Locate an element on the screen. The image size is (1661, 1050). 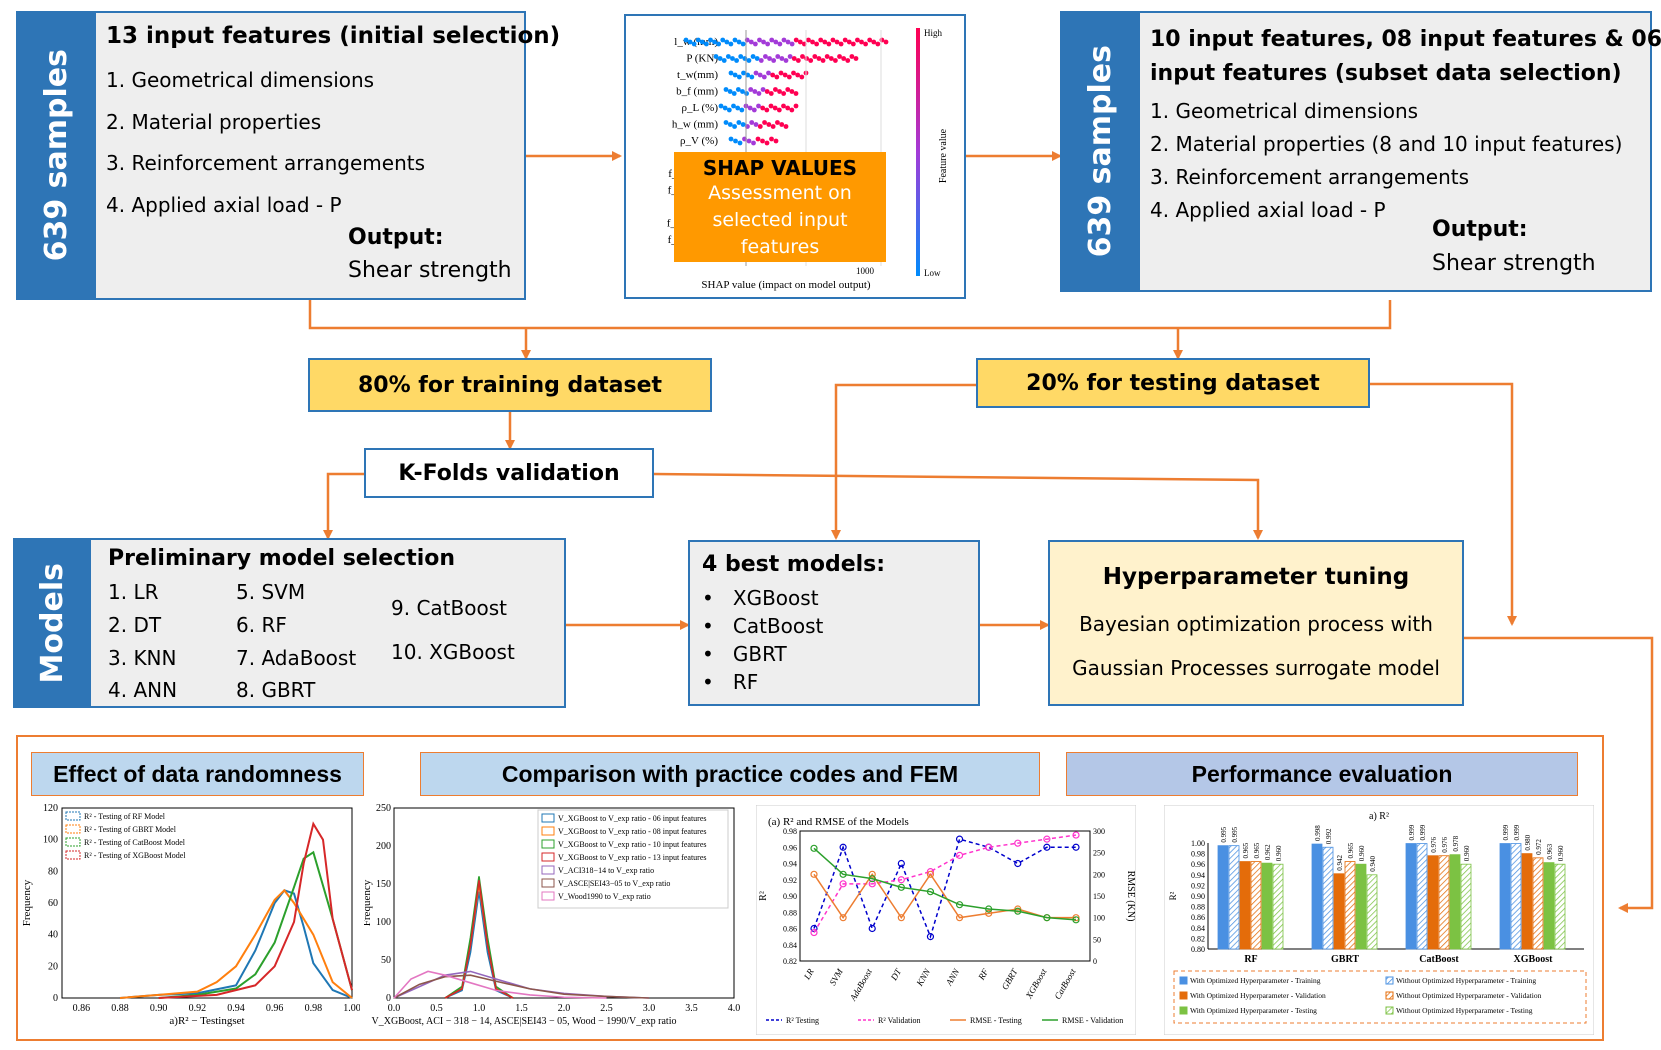
legend-label: R² - Testing of GBRT Model is located at coordinates (130, 829).